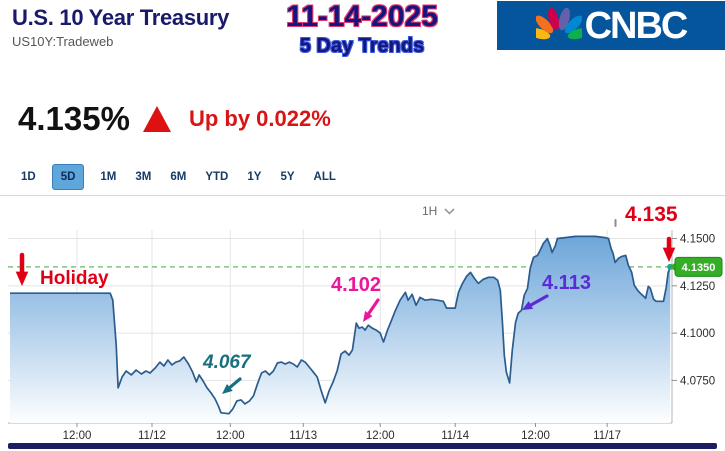  I want to click on tab-3m: 3M, so click(143, 177).